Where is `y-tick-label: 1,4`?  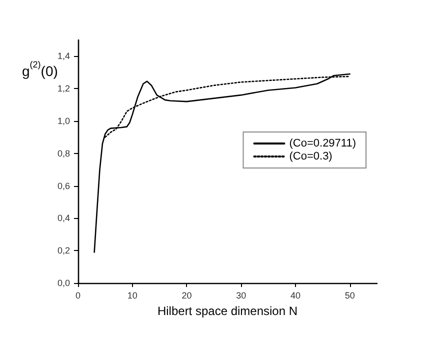
y-tick-label: 1,4 is located at coordinates (63, 56).